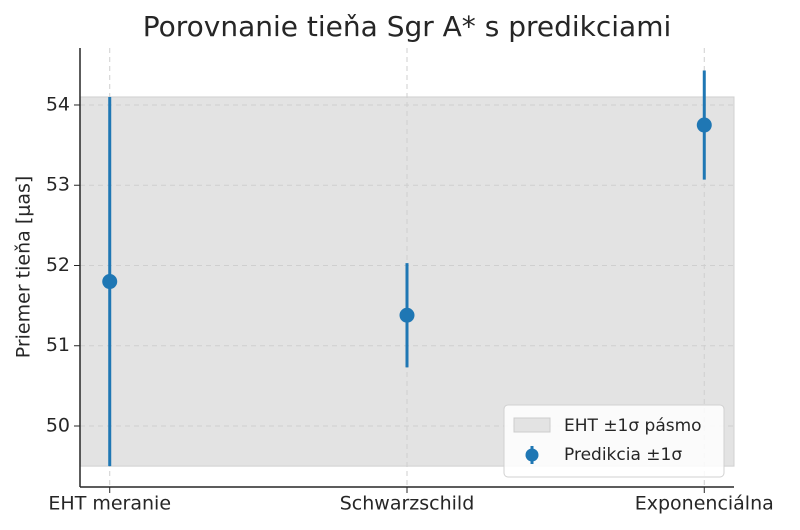 This screenshot has width=800, height=530. Describe the element at coordinates (109, 504) in the screenshot. I see `x-tick-label: EHT meranie` at that location.